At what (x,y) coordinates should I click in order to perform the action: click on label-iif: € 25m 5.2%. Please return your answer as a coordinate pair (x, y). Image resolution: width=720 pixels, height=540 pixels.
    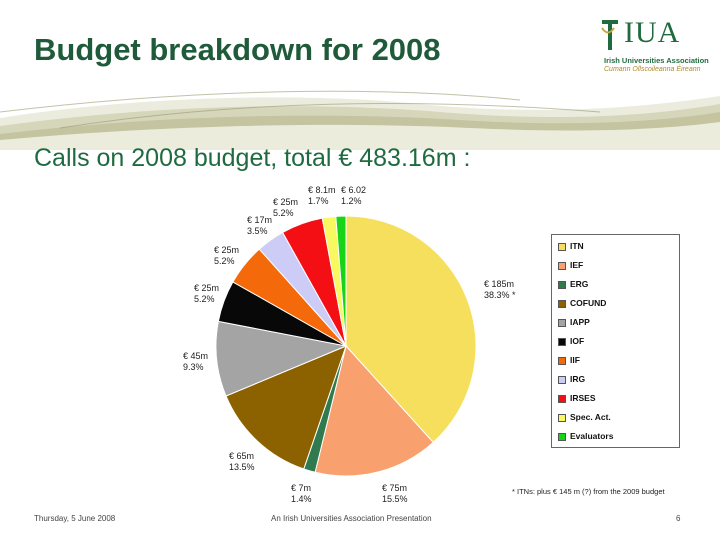
    Looking at the image, I should click on (226, 256).